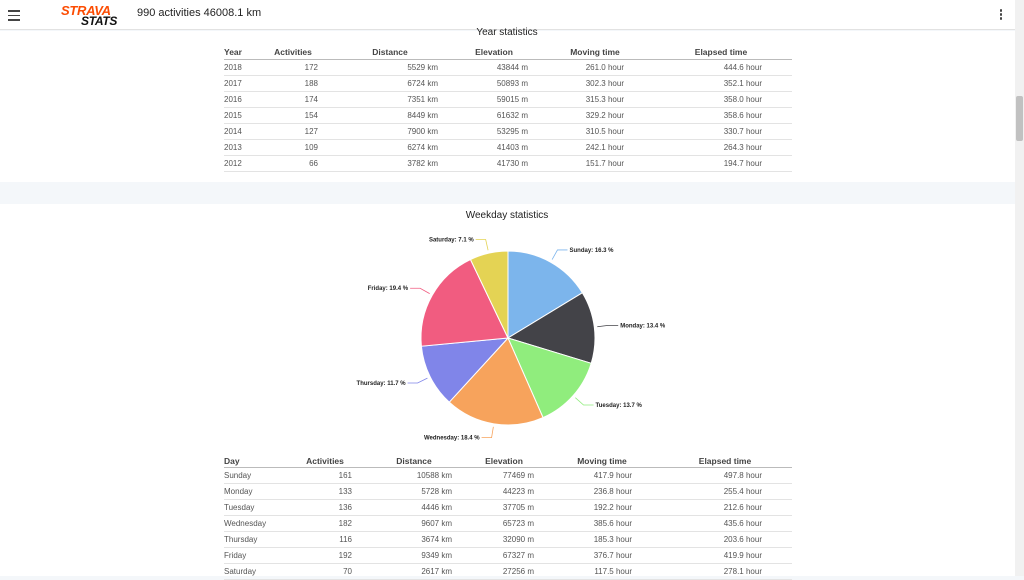  Describe the element at coordinates (91, 15) in the screenshot. I see `strava-stats-logo: STRAVA STATS` at that location.